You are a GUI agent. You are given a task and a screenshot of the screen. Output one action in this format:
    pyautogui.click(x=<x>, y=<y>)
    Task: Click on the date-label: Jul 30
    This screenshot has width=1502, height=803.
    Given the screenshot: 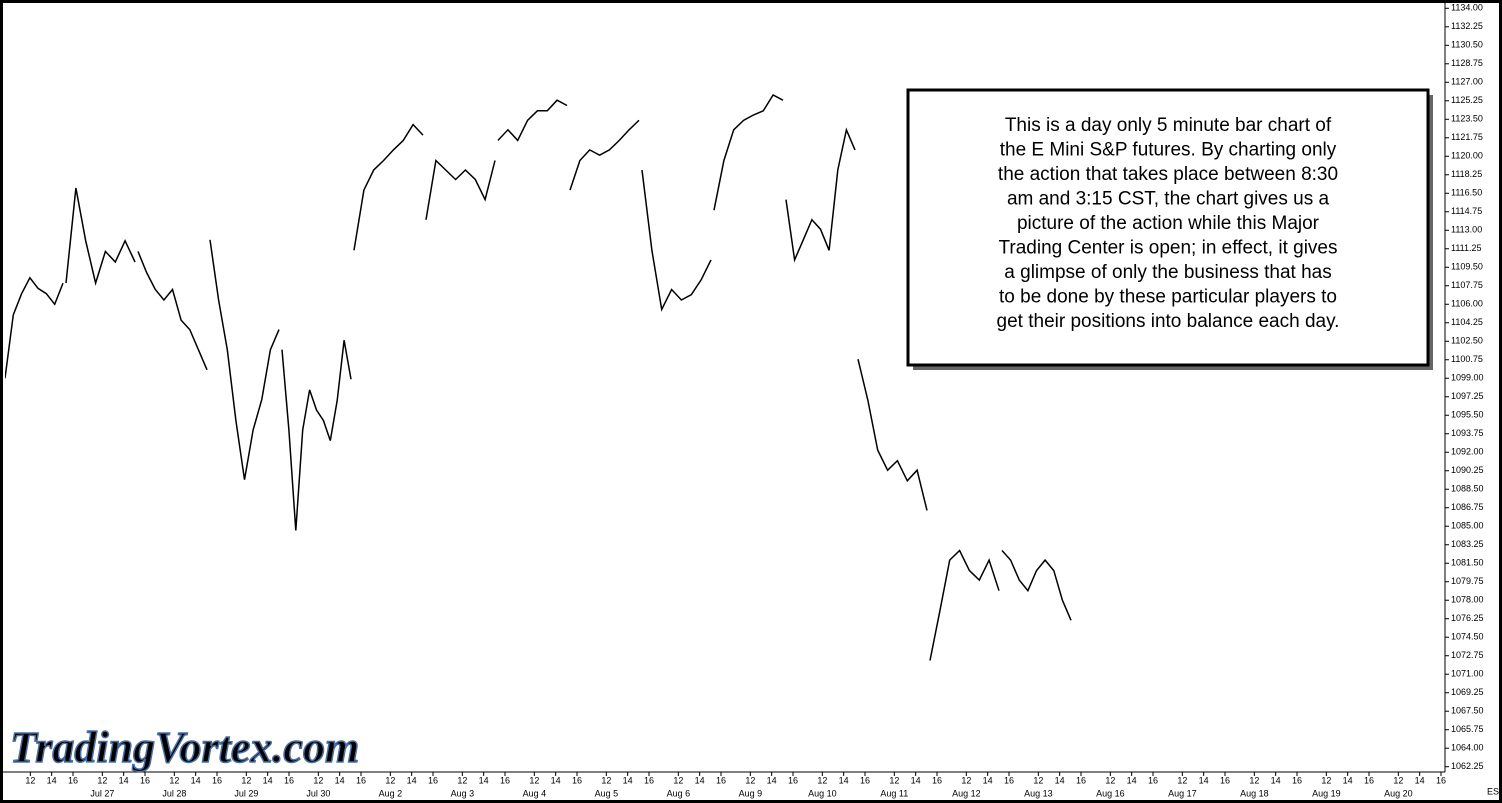 What is the action you would take?
    pyautogui.click(x=318, y=793)
    